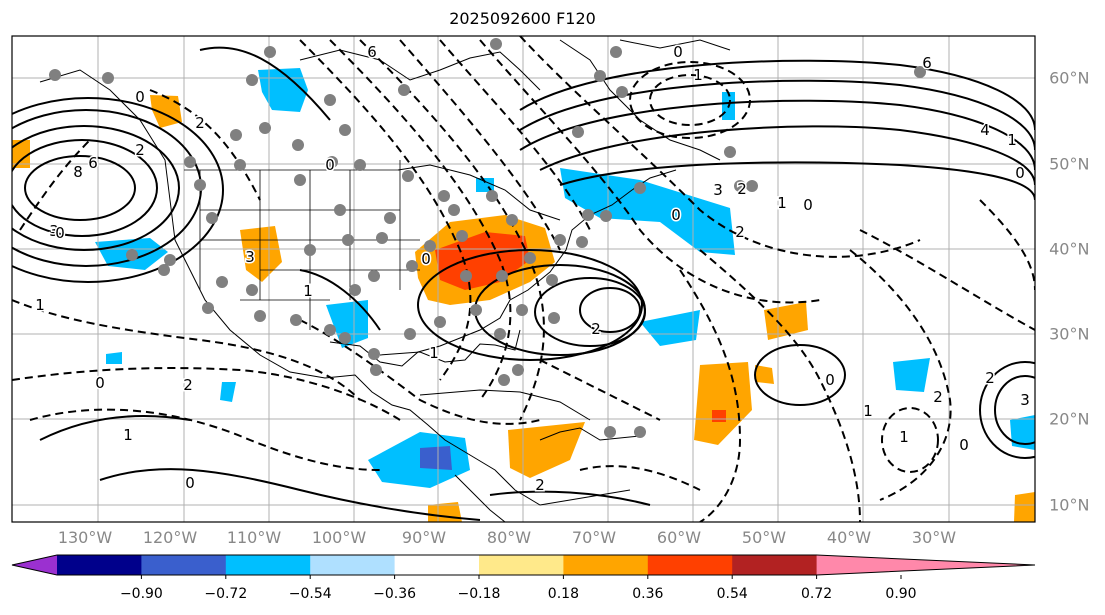  What do you see at coordinates (1067, 78) in the screenshot?
I see `latitude-label: 60°N` at bounding box center [1067, 78].